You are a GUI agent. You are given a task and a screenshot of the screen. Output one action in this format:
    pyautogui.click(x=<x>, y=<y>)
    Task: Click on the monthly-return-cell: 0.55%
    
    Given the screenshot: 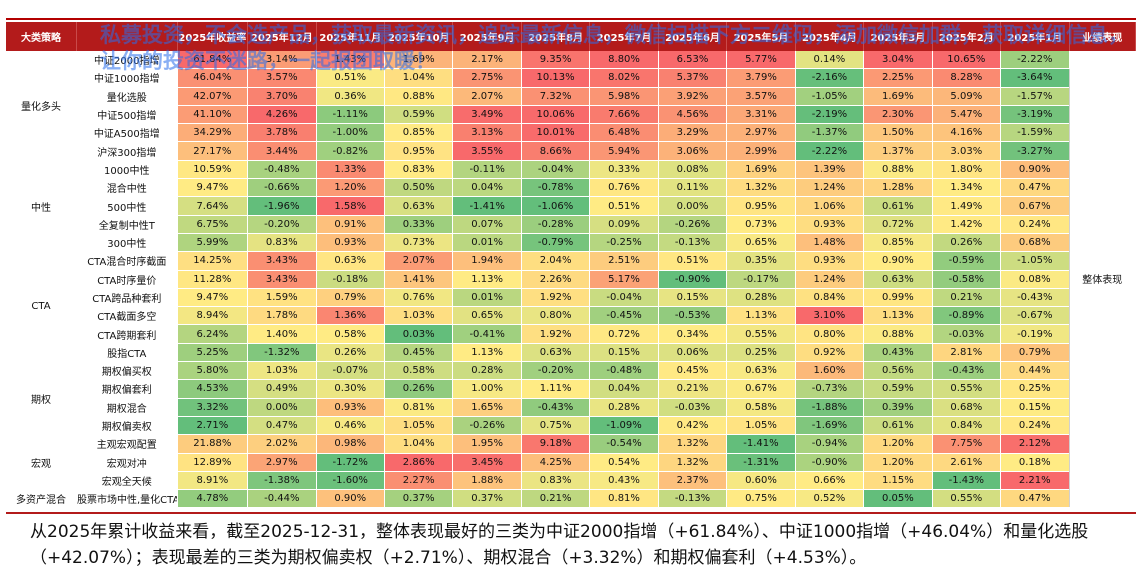 What is the action you would take?
    pyautogui.click(x=967, y=389)
    